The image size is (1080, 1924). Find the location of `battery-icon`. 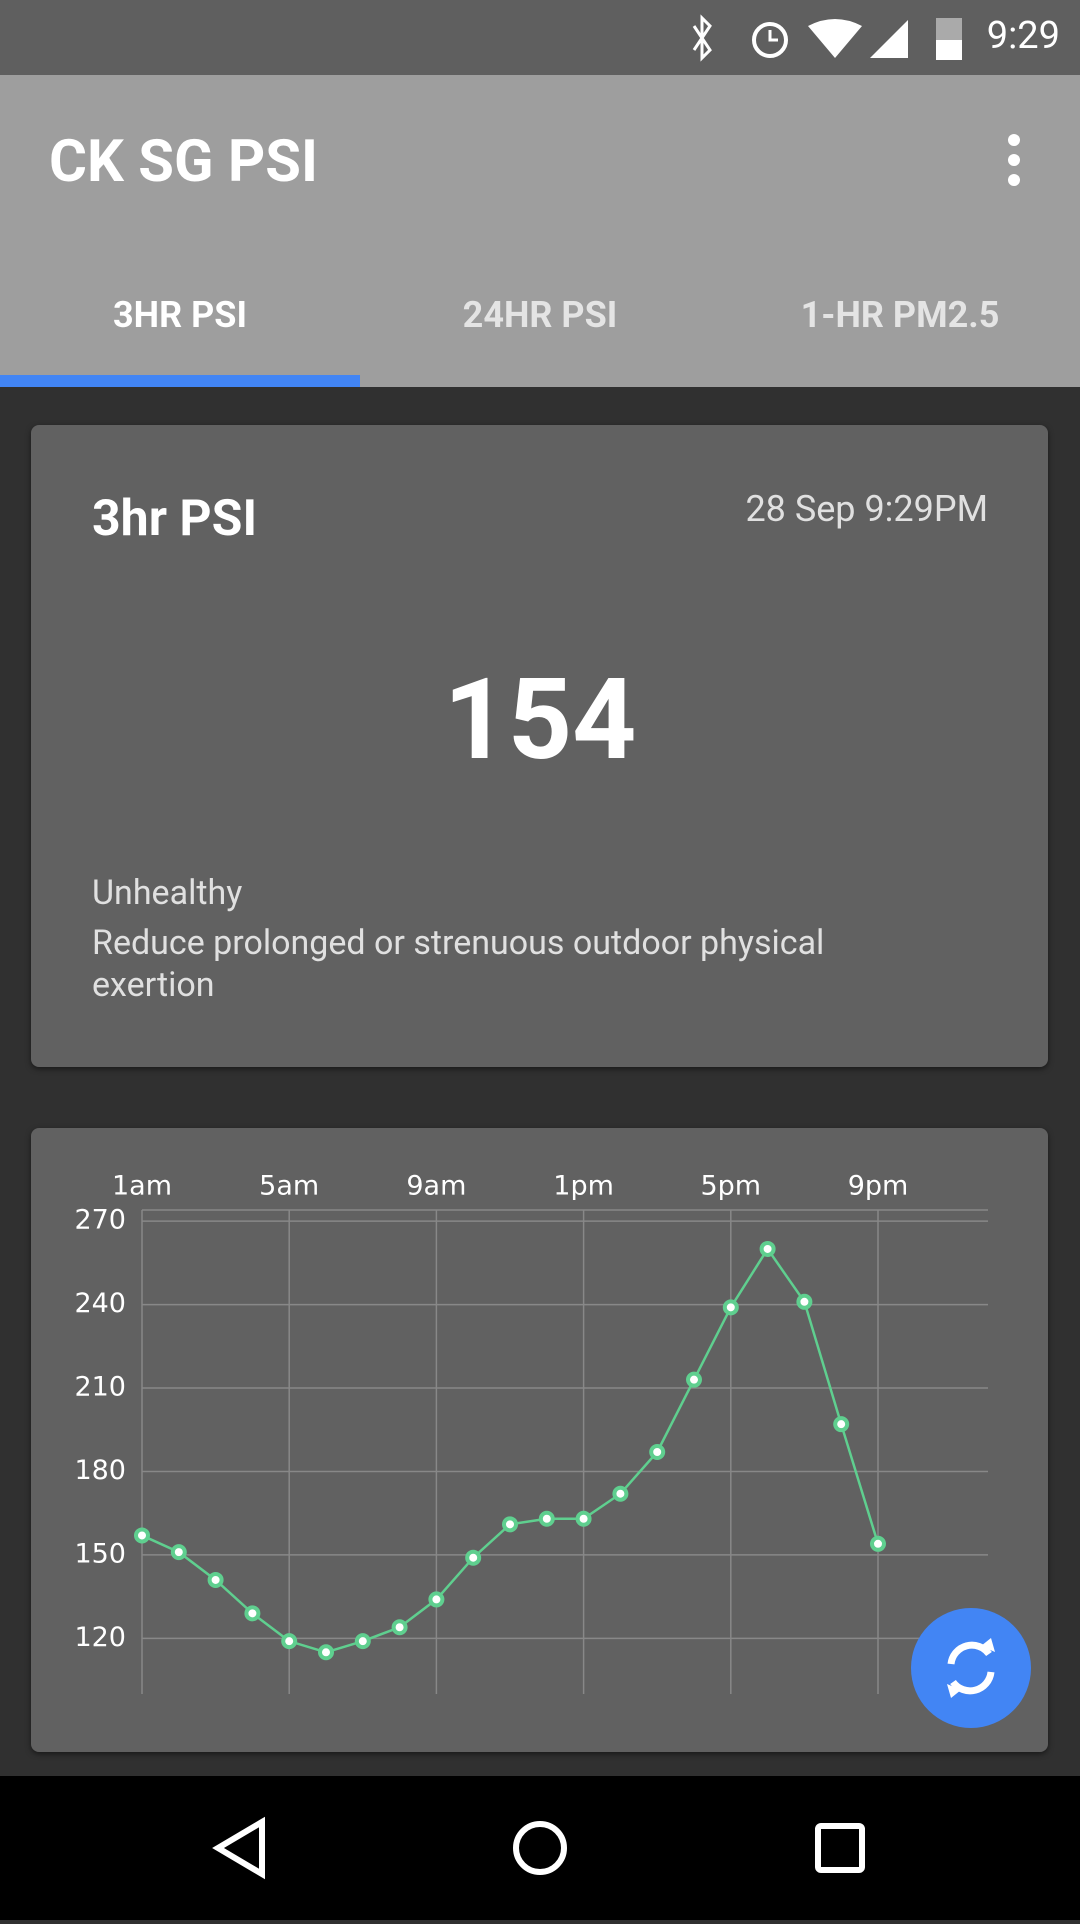

battery-icon is located at coordinates (949, 39).